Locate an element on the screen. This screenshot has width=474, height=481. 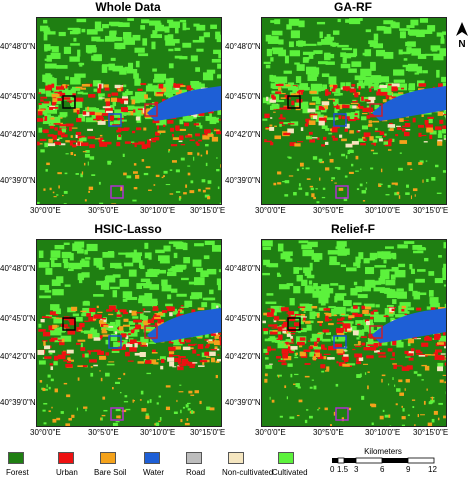
scale-bar: Kilometers 0 1.5 3 6 9 12 is located at coordinates (383, 462).